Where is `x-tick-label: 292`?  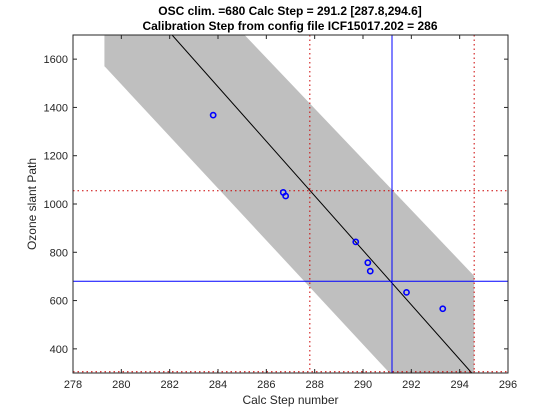
x-tick-label: 292 is located at coordinates (411, 385).